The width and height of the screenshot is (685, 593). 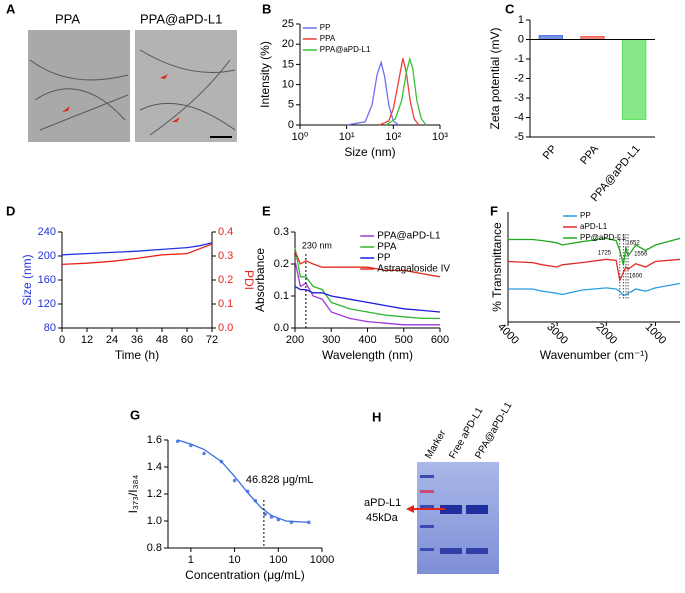 I want to click on x-tick-label: 36, so click(x=137, y=340).